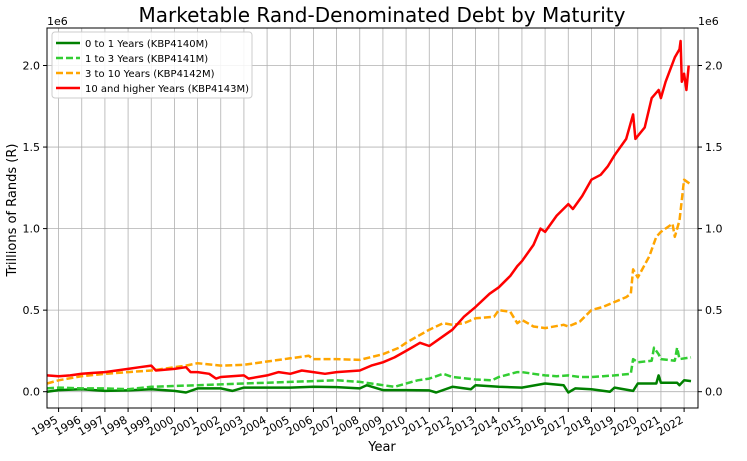 The image size is (747, 461). I want to click on x-tick-label: 2022, so click(670, 425).